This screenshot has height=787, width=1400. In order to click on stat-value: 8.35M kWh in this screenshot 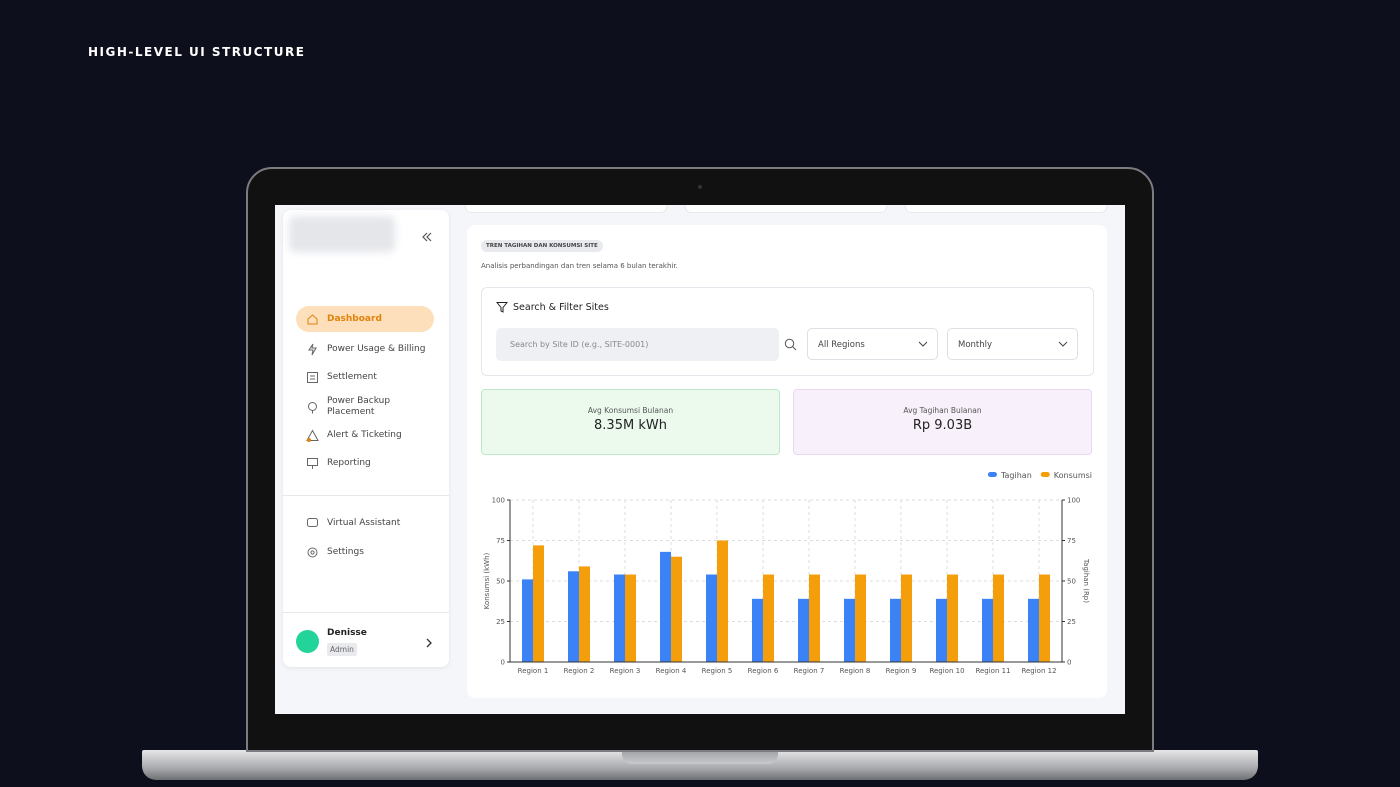, I will do `click(630, 425)`.